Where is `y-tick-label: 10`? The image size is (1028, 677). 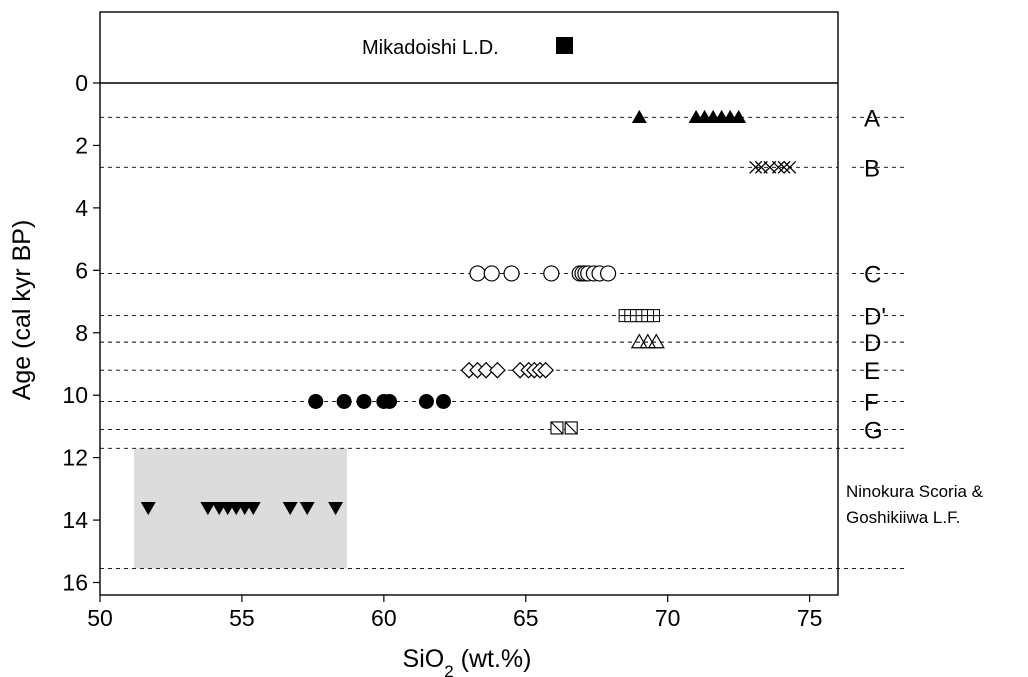 y-tick-label: 10 is located at coordinates (75, 395).